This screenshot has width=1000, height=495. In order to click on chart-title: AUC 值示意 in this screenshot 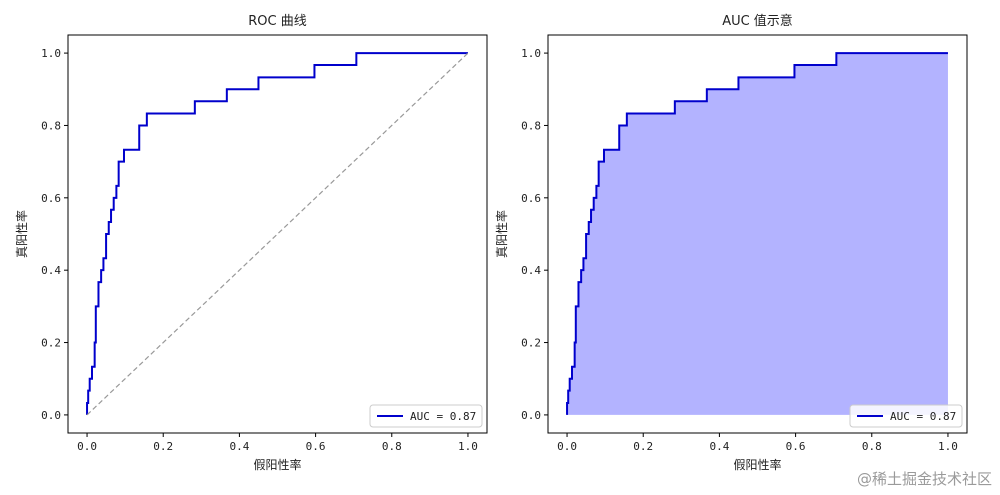, I will do `click(757, 21)`.